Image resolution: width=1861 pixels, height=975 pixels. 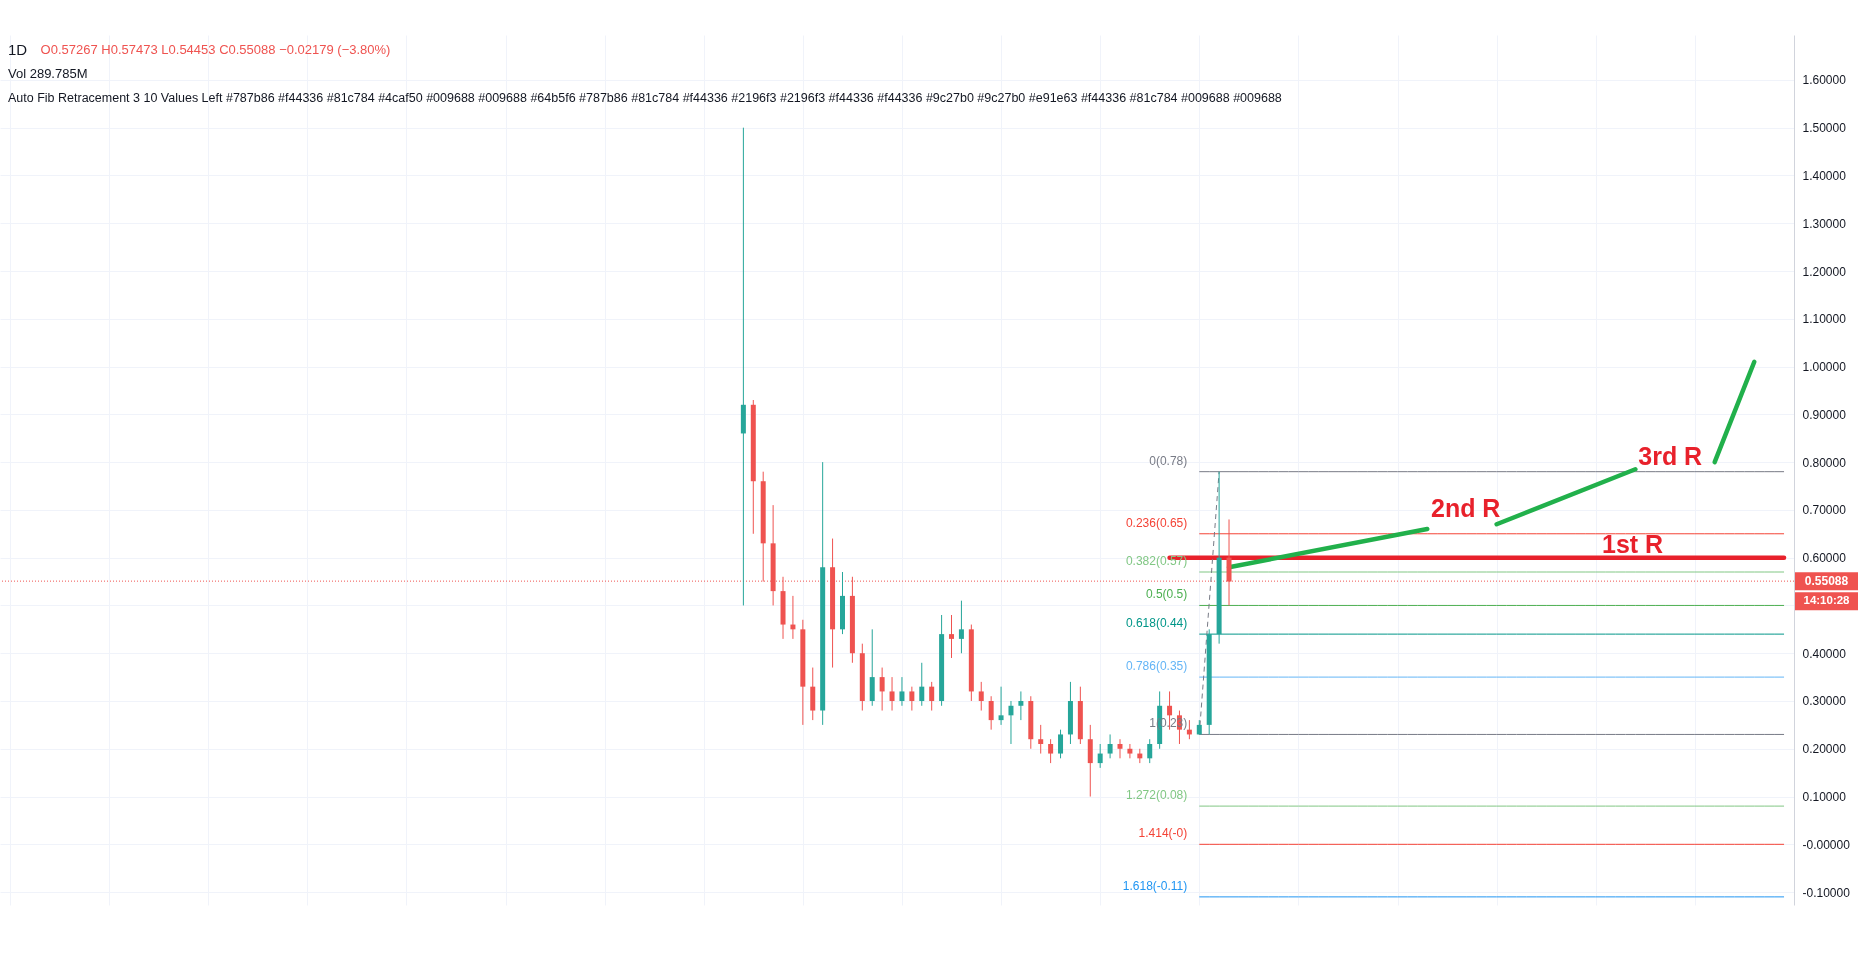 What do you see at coordinates (1826, 844) in the screenshot?
I see `y-tick-label: -0.00000` at bounding box center [1826, 844].